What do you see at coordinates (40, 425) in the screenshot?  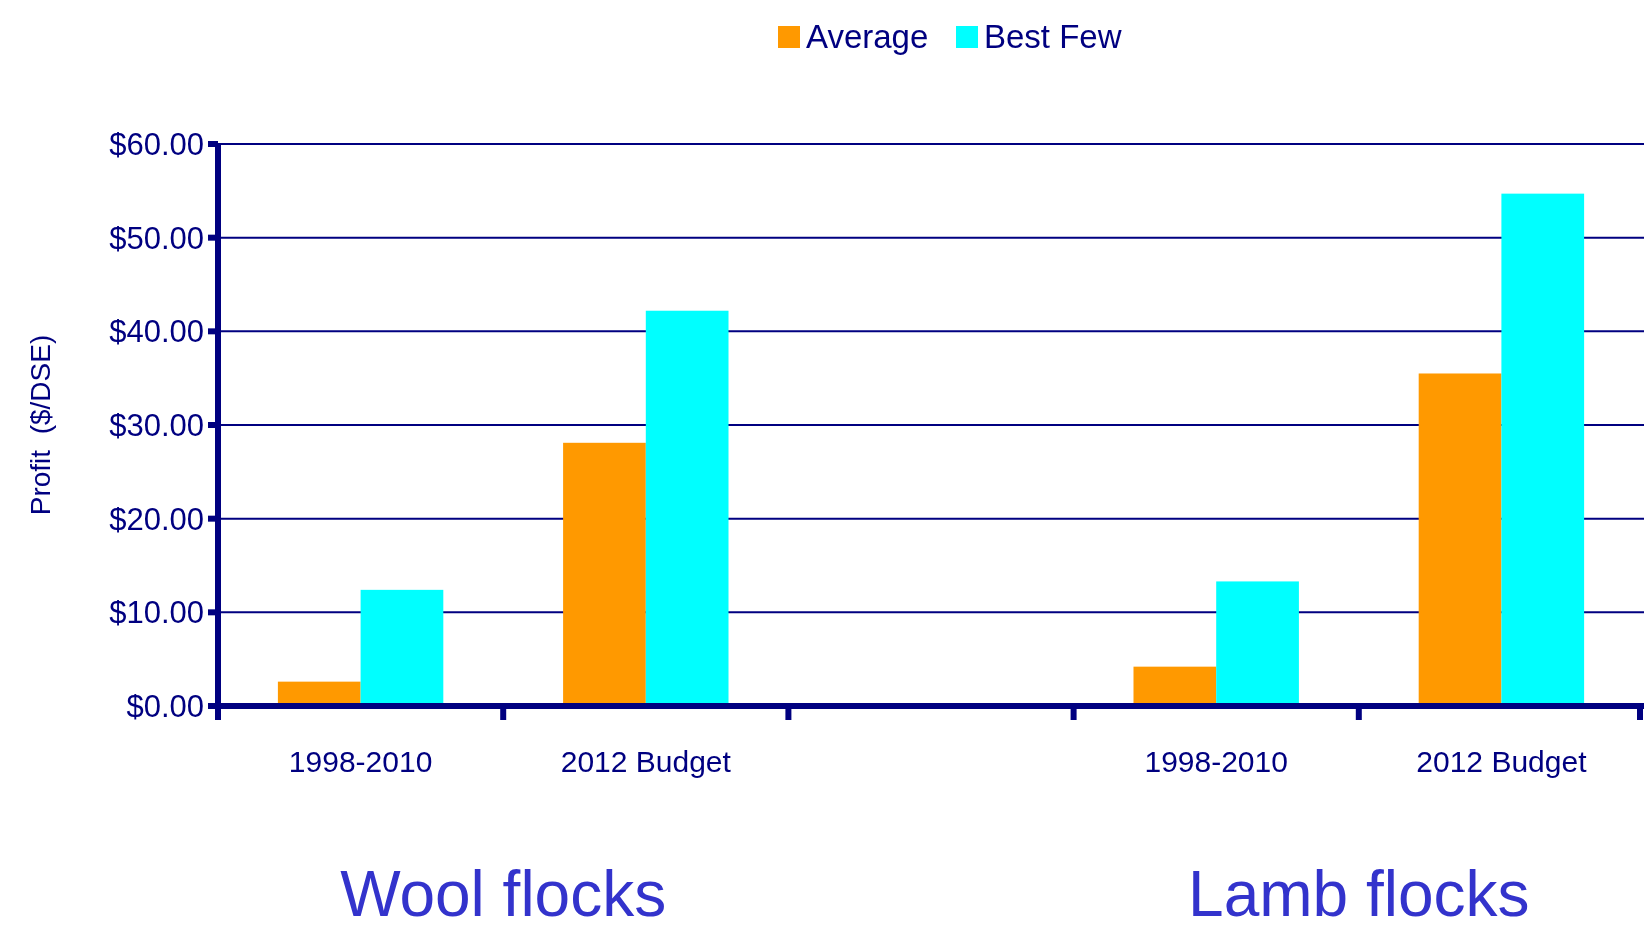 I see `y-axis-title: Profit ($/DSE)` at bounding box center [40, 425].